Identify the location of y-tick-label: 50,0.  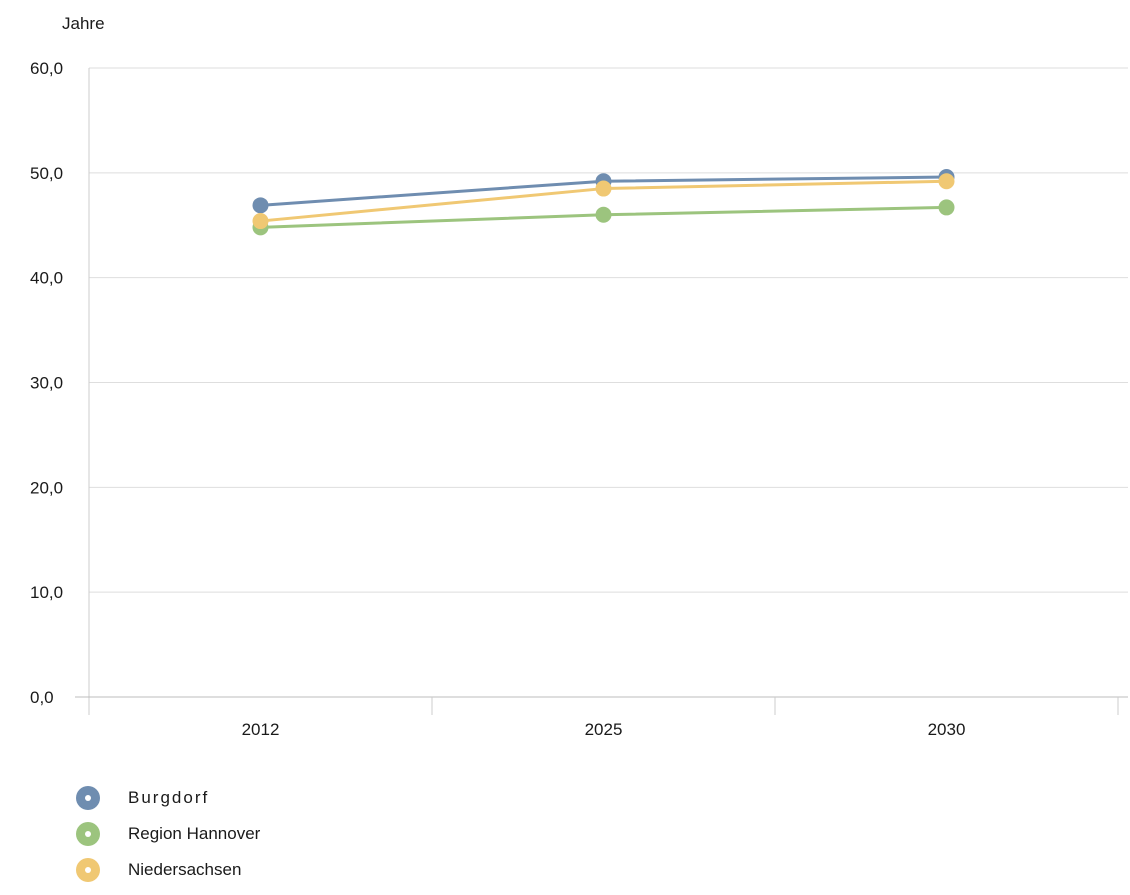
(46, 173).